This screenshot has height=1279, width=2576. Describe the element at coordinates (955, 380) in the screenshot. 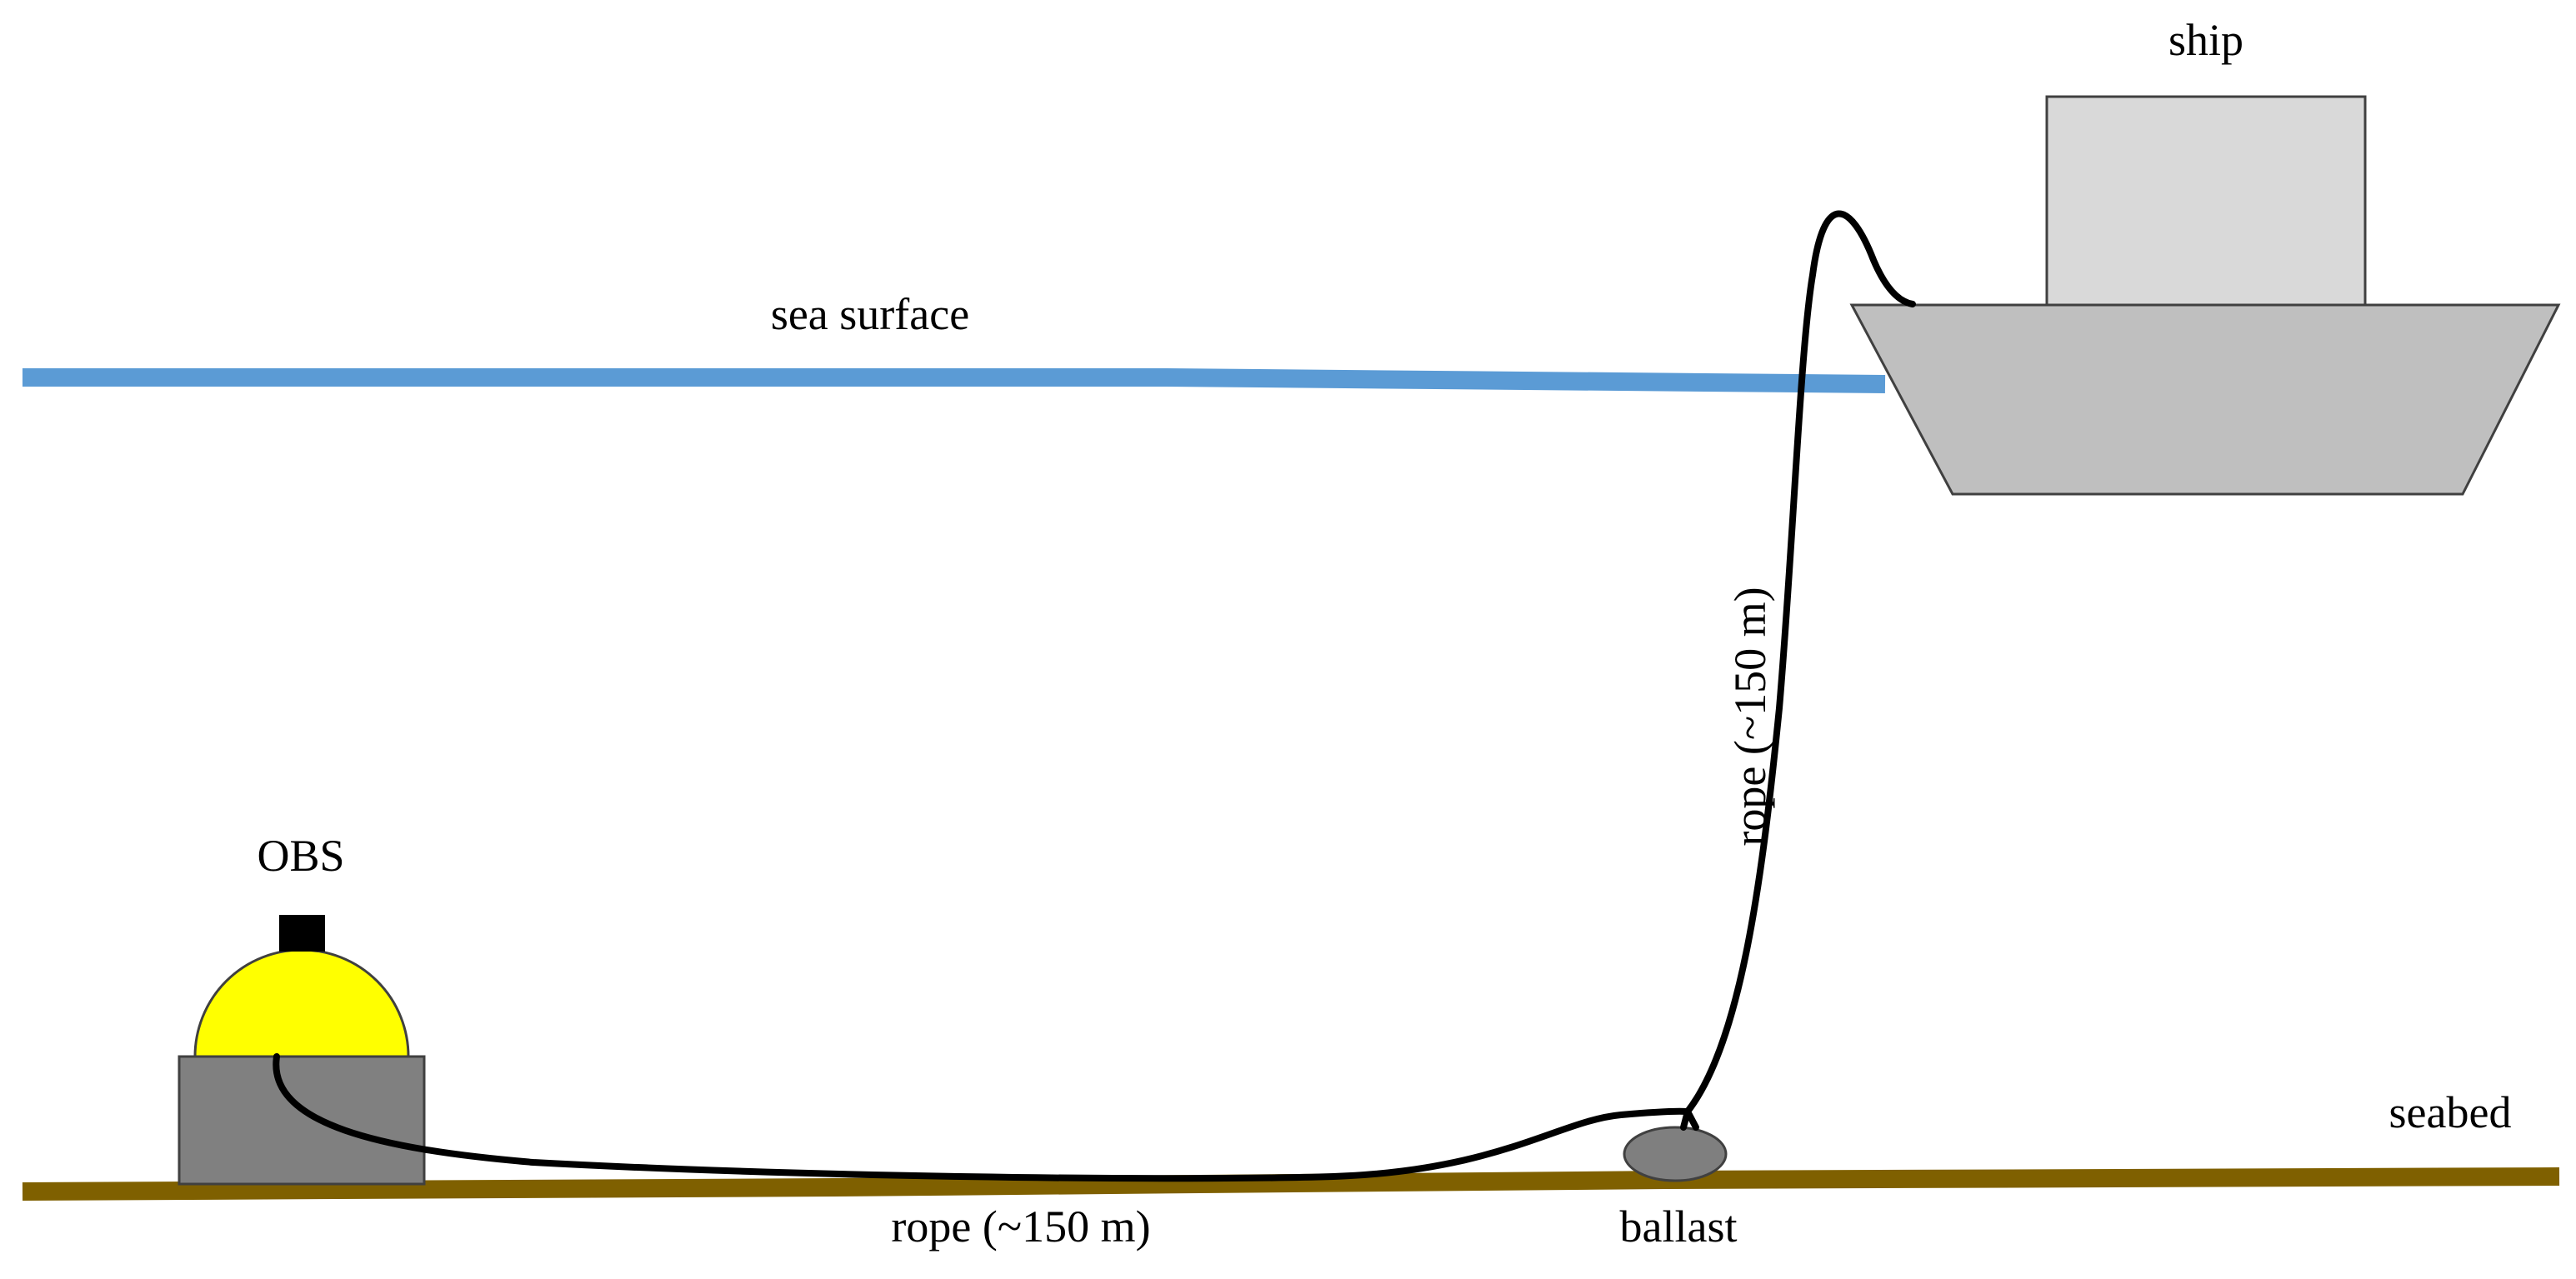

I see `sea-surface-line` at that location.